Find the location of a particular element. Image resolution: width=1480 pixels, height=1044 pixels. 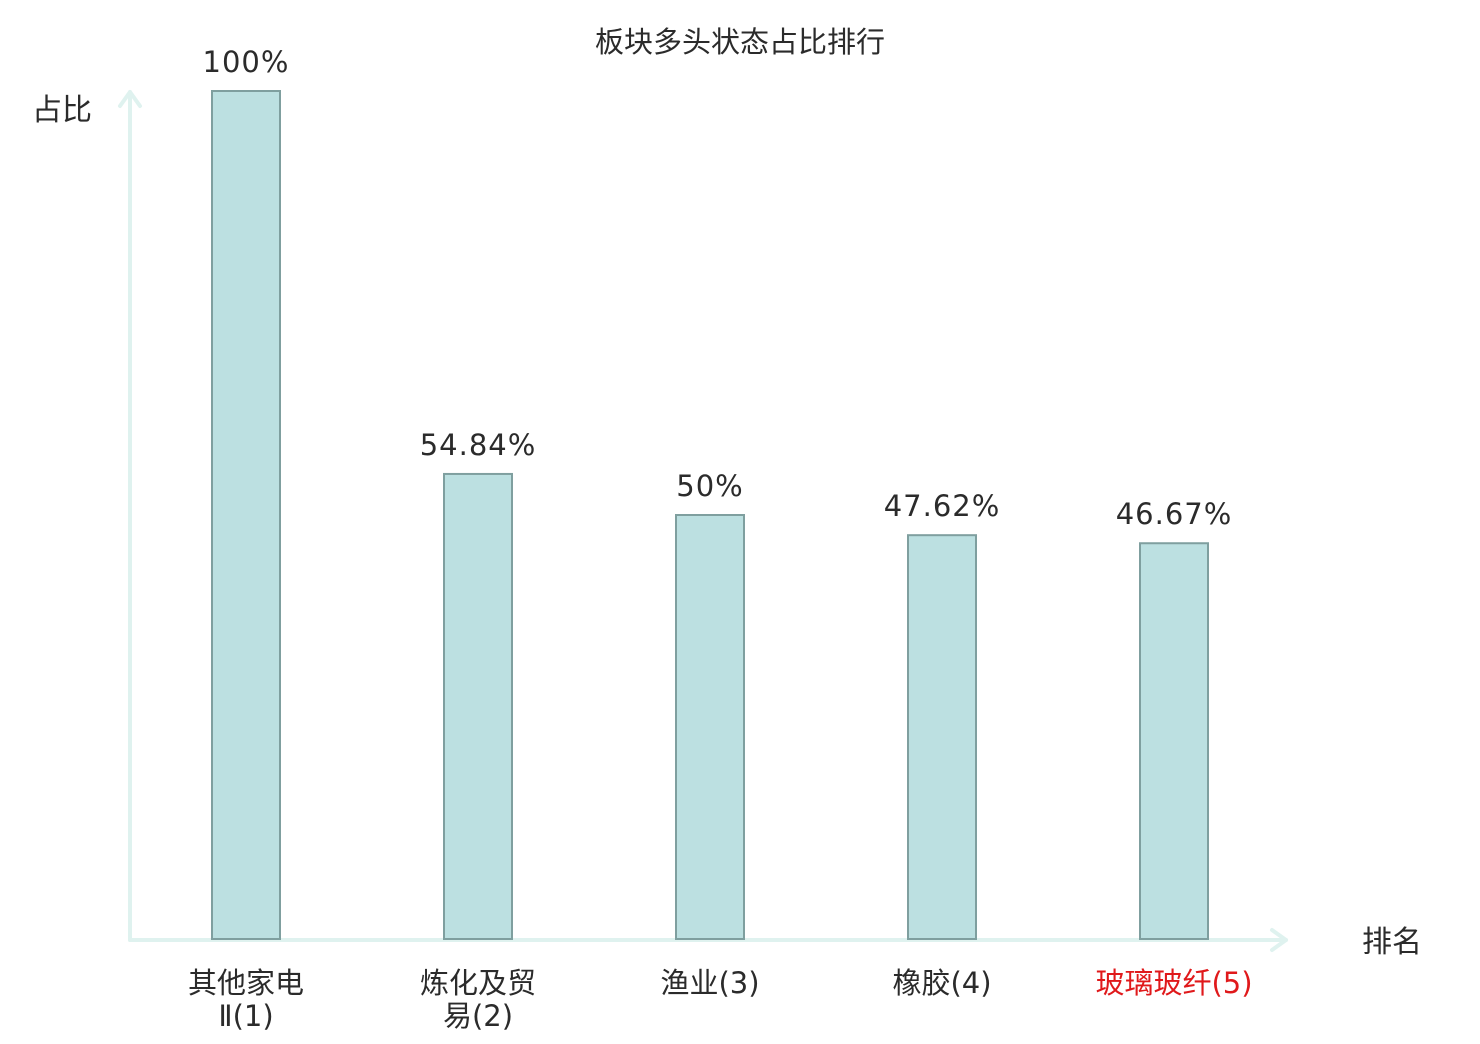

value-label-1: 100% is located at coordinates (246, 62).